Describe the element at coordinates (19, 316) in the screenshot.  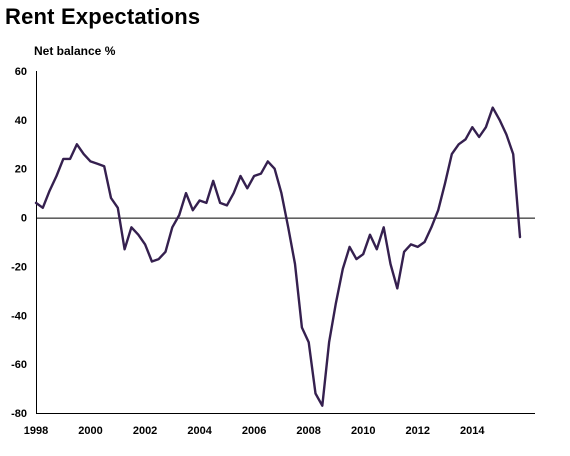
I see `y-tick-label: -40` at that location.